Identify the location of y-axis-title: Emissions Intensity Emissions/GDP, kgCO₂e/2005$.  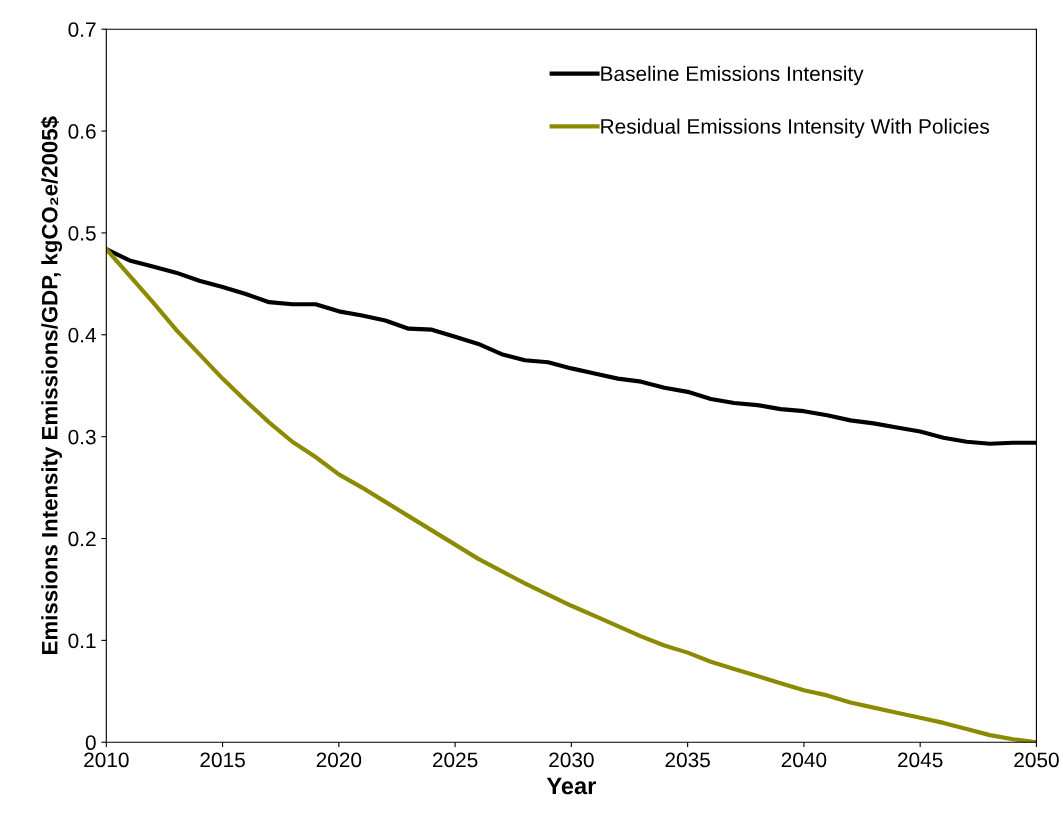
(51, 385).